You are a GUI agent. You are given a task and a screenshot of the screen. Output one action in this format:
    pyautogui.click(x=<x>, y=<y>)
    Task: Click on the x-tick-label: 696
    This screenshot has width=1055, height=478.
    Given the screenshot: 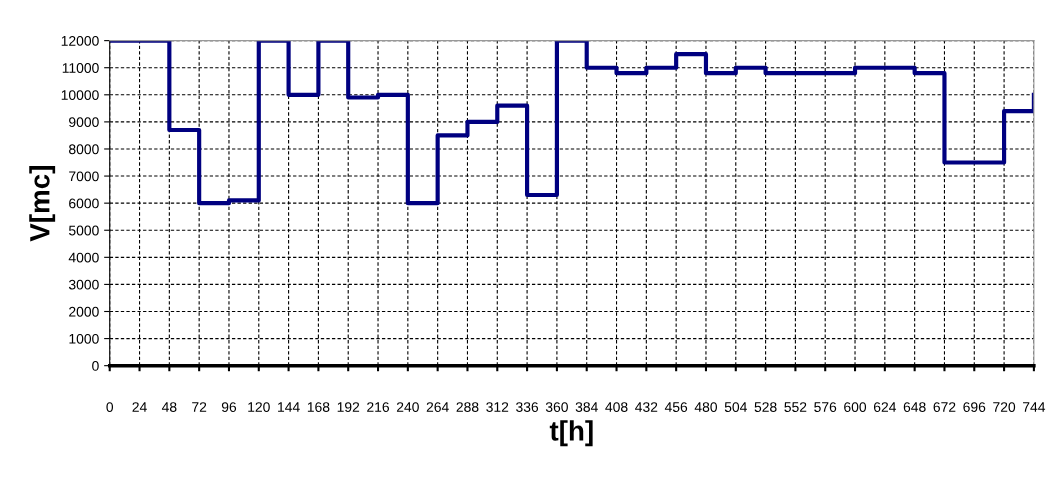 What is the action you would take?
    pyautogui.click(x=974, y=407)
    